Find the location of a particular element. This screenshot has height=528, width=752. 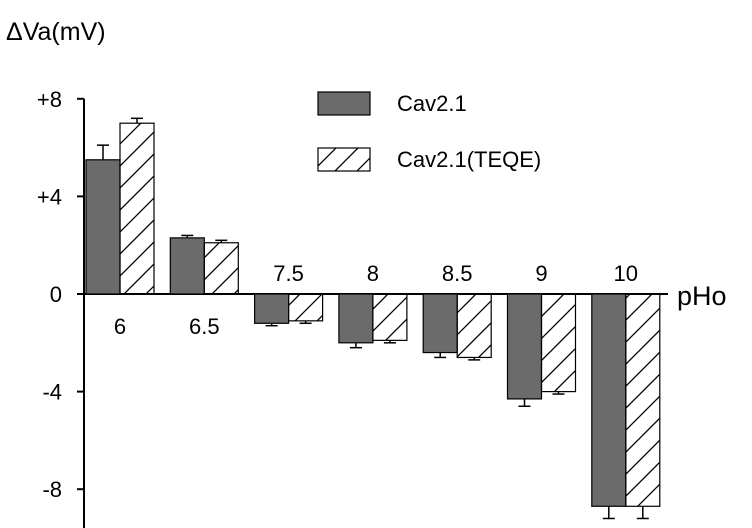

y-tick-label: -8 is located at coordinates (52, 489).